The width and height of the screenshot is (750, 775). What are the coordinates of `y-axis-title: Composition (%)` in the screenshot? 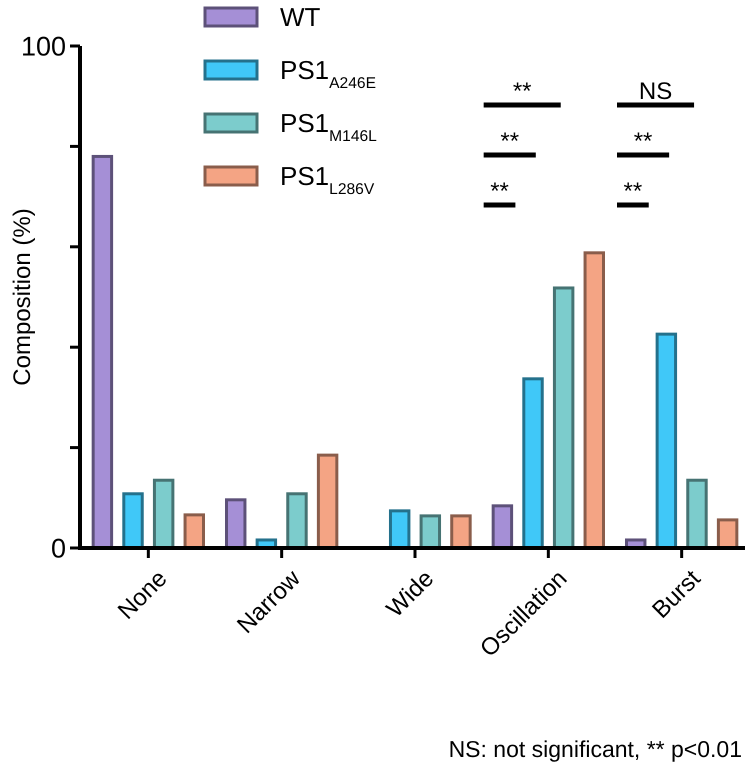 It's located at (22, 297).